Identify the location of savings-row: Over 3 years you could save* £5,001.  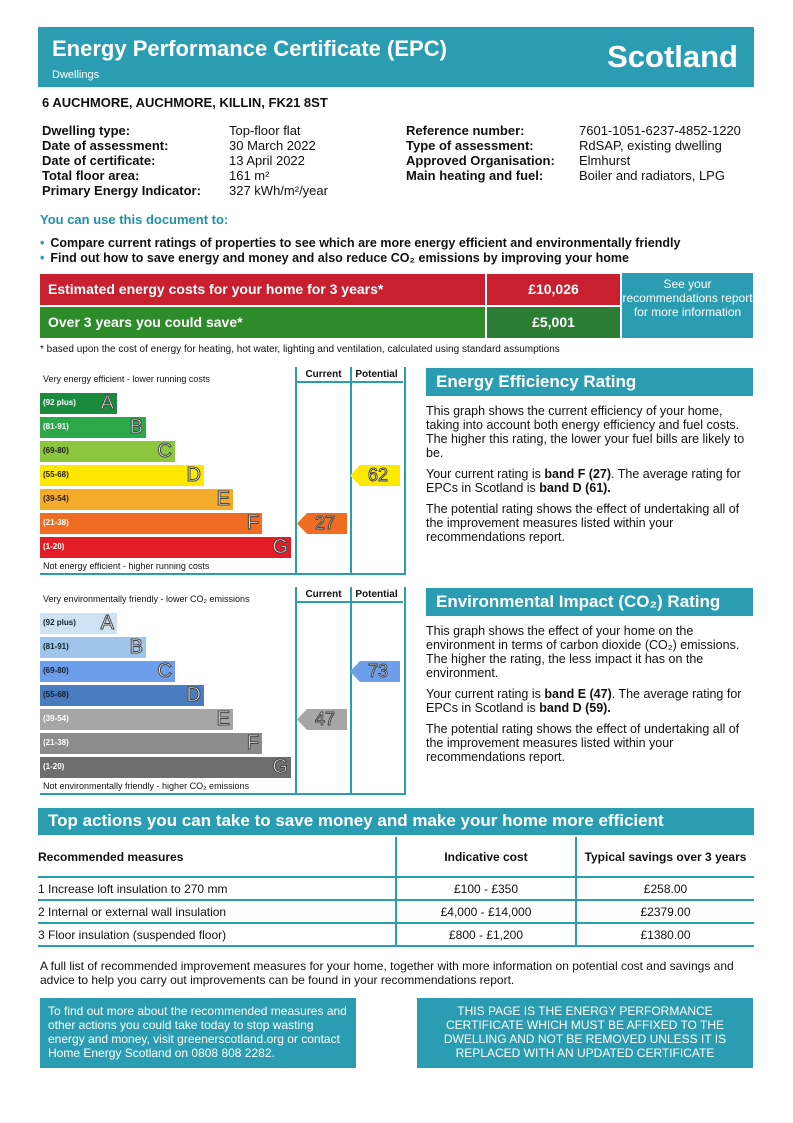
(330, 322).